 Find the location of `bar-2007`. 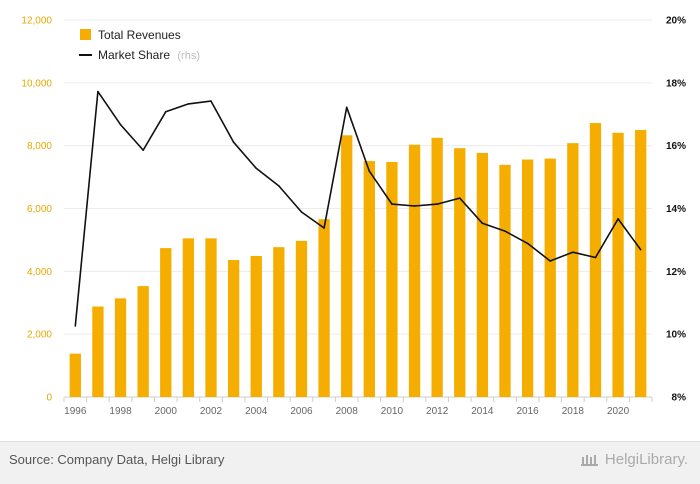

bar-2007 is located at coordinates (324, 308).